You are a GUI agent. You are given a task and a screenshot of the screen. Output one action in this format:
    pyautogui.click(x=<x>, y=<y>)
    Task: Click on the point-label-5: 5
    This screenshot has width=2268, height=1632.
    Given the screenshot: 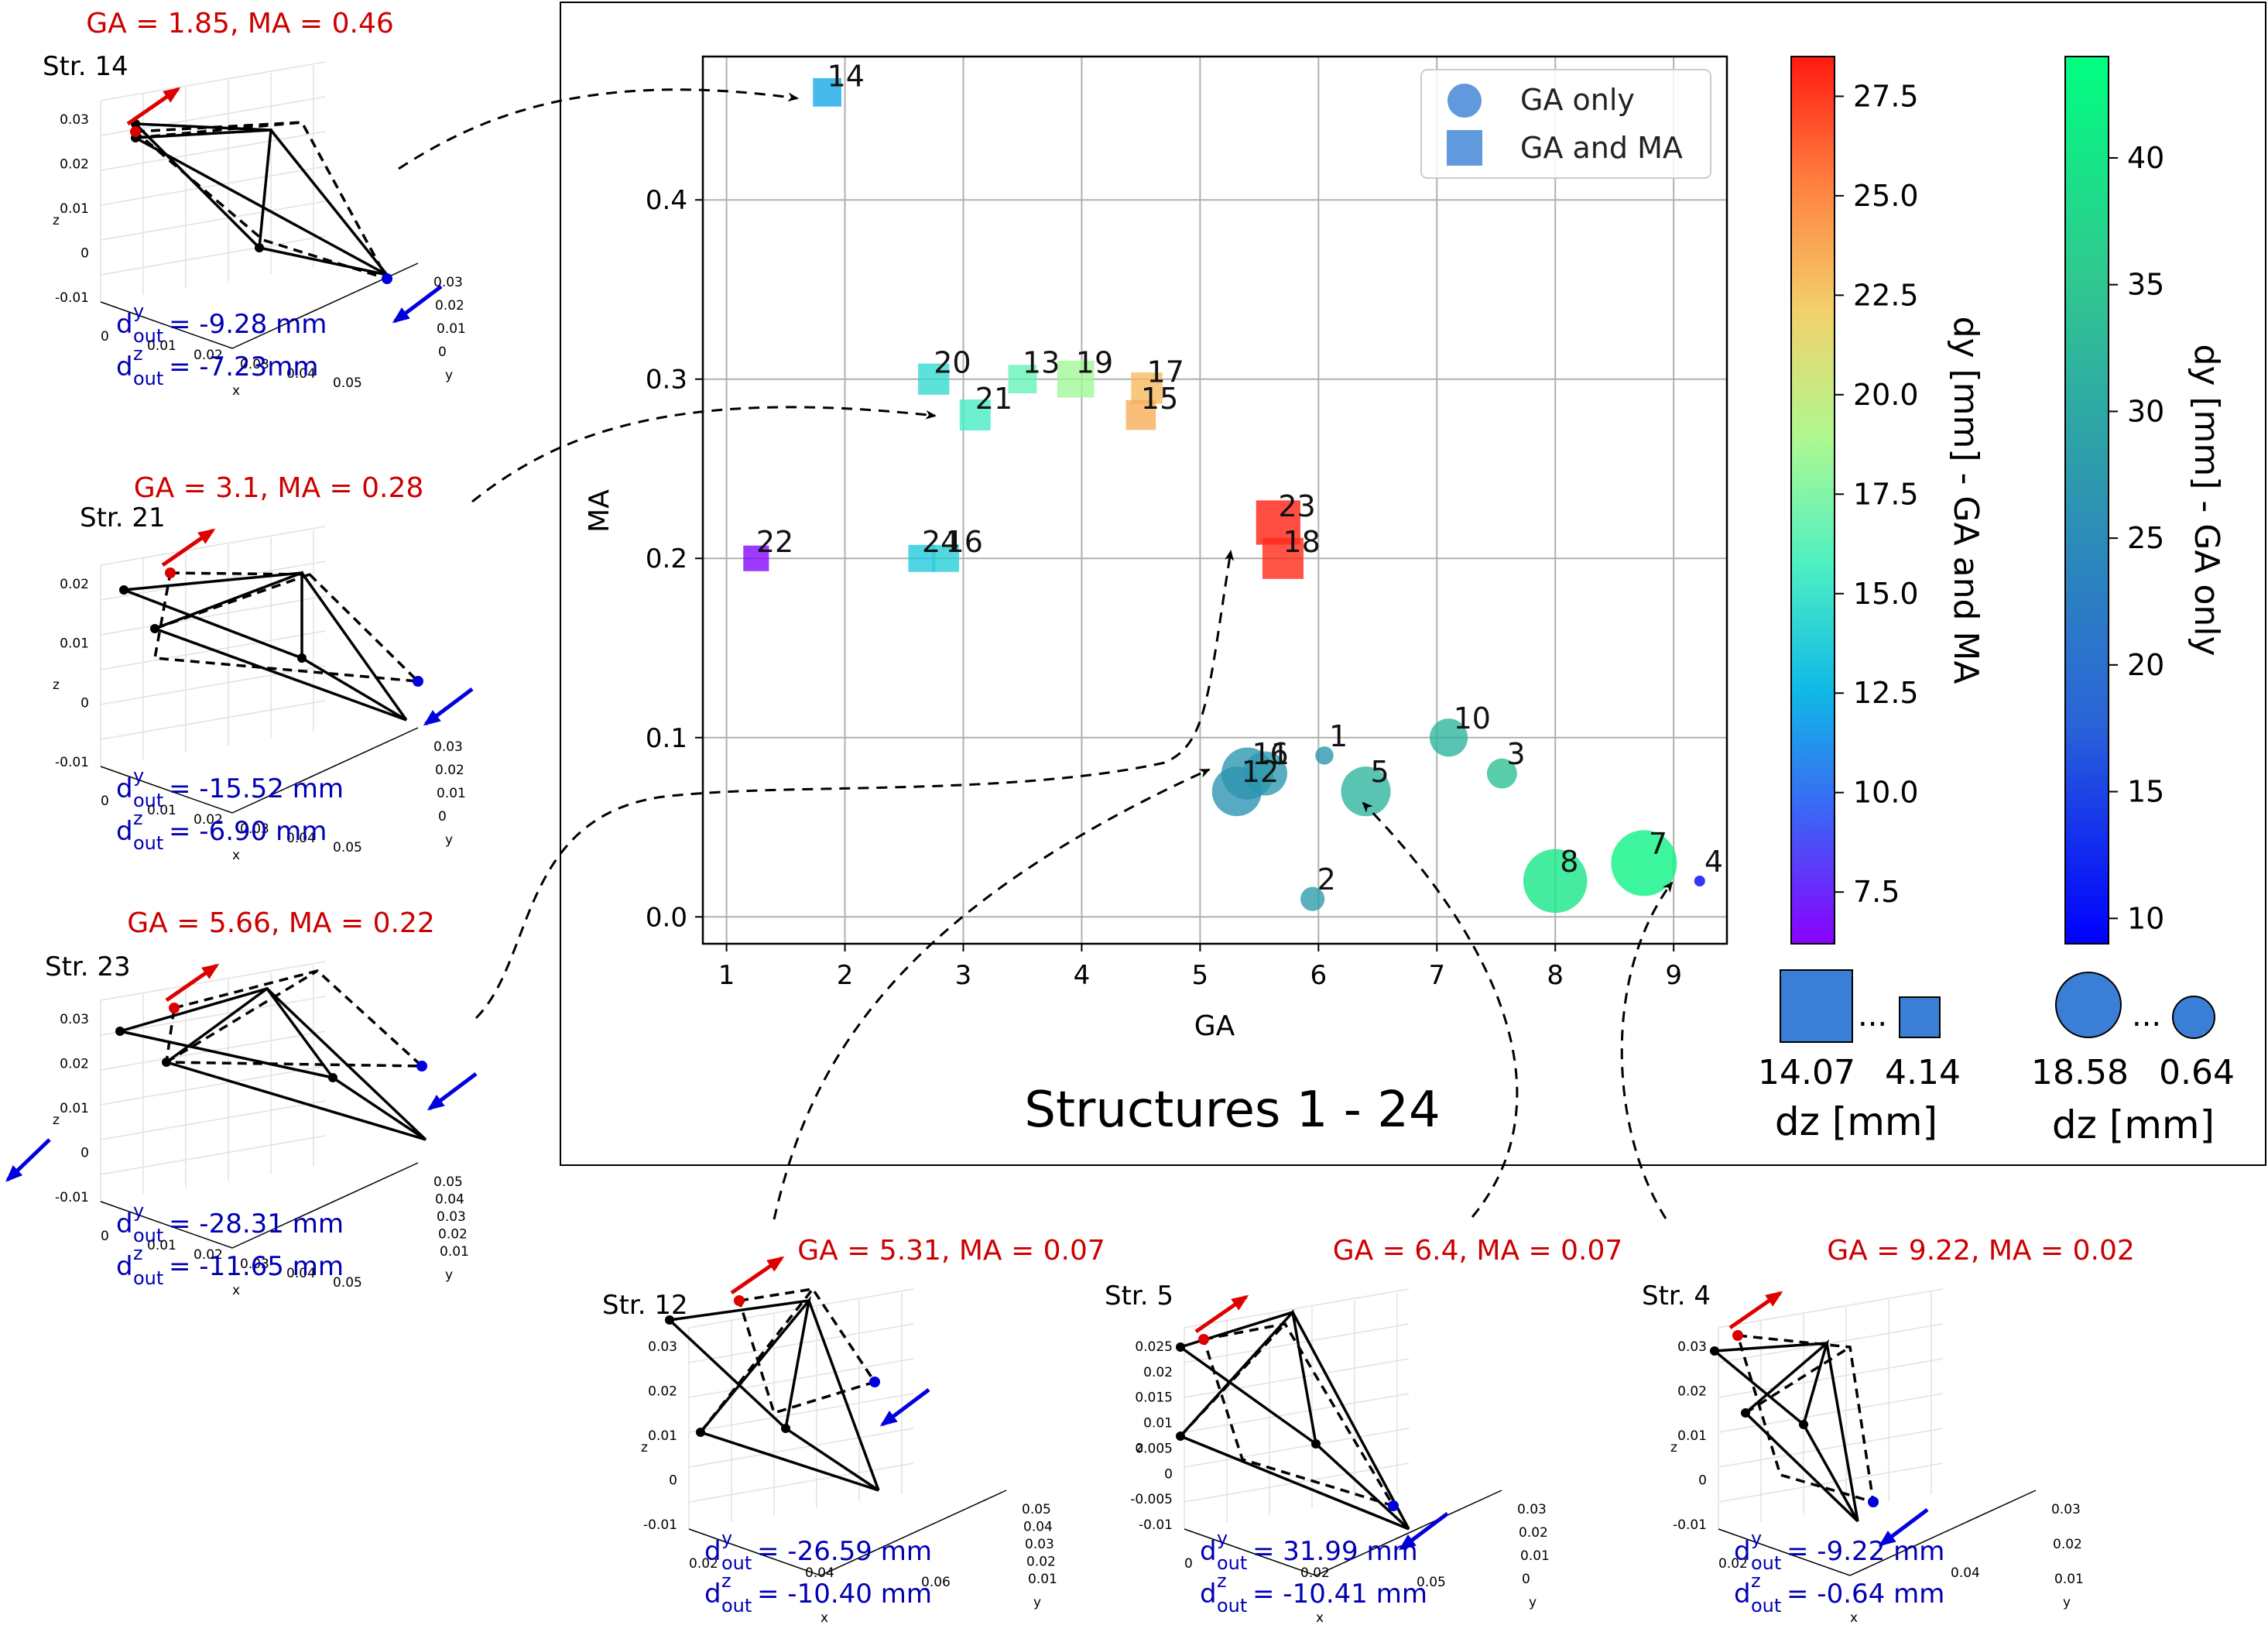 What is the action you would take?
    pyautogui.click(x=1380, y=772)
    